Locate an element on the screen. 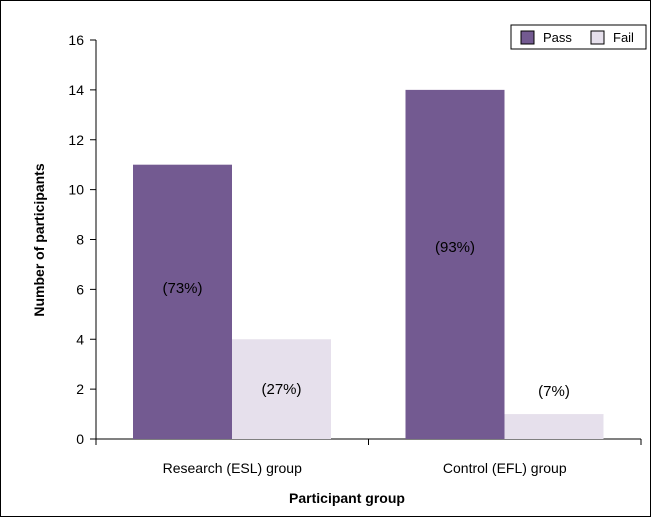 This screenshot has height=518, width=651. bar-data-label: (73%) is located at coordinates (182, 288).